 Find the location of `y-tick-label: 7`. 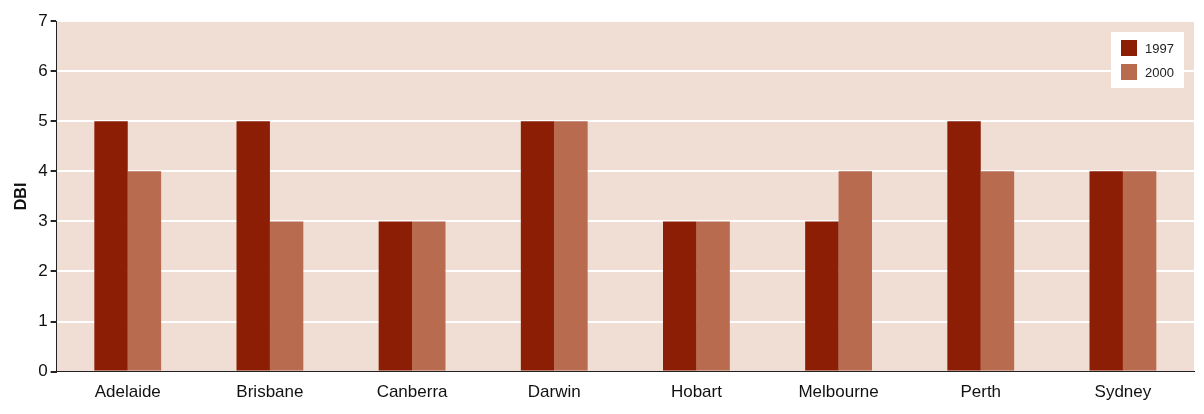

y-tick-label: 7 is located at coordinates (43, 20).